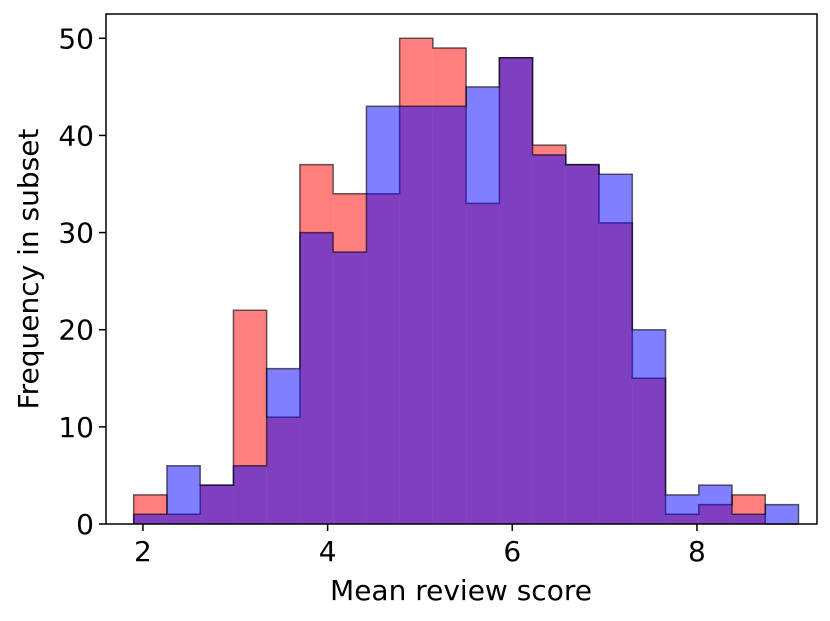  I want to click on y-tick-label: 50, so click(76, 38).